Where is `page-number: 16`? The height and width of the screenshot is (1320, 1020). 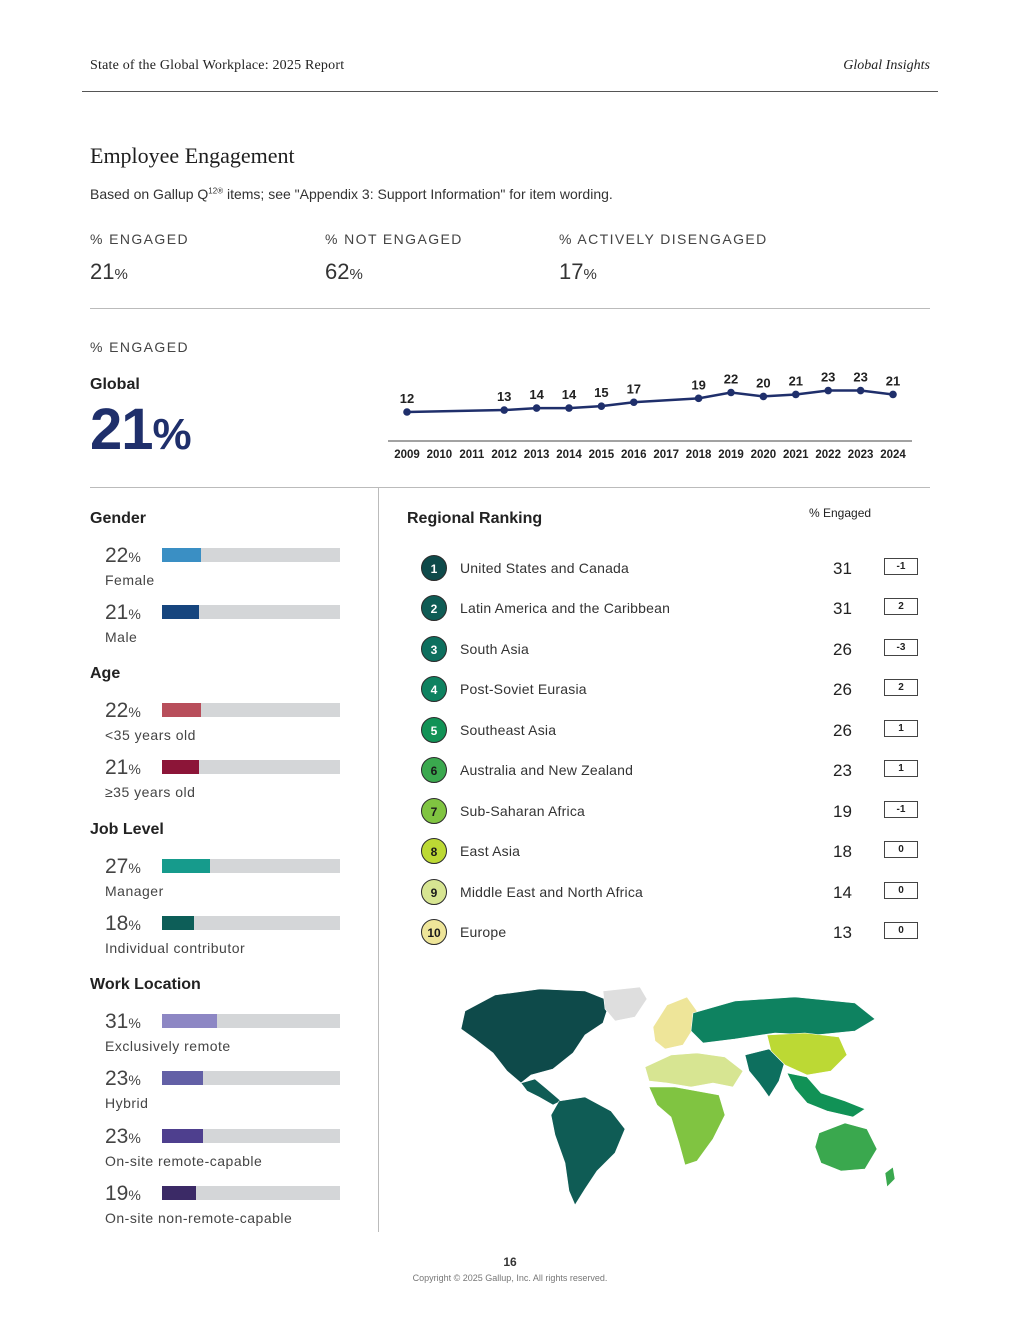 page-number: 16 is located at coordinates (510, 1262).